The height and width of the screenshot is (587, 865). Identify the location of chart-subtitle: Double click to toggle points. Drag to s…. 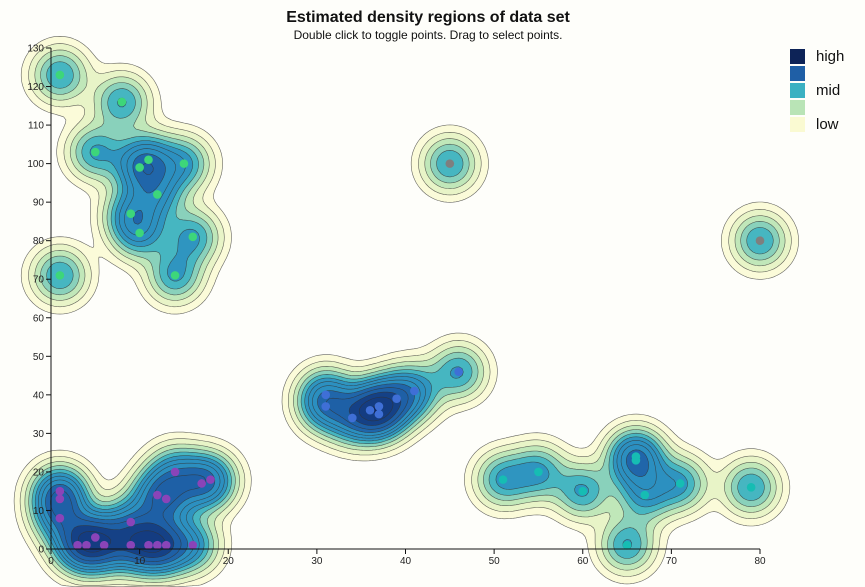
(428, 35).